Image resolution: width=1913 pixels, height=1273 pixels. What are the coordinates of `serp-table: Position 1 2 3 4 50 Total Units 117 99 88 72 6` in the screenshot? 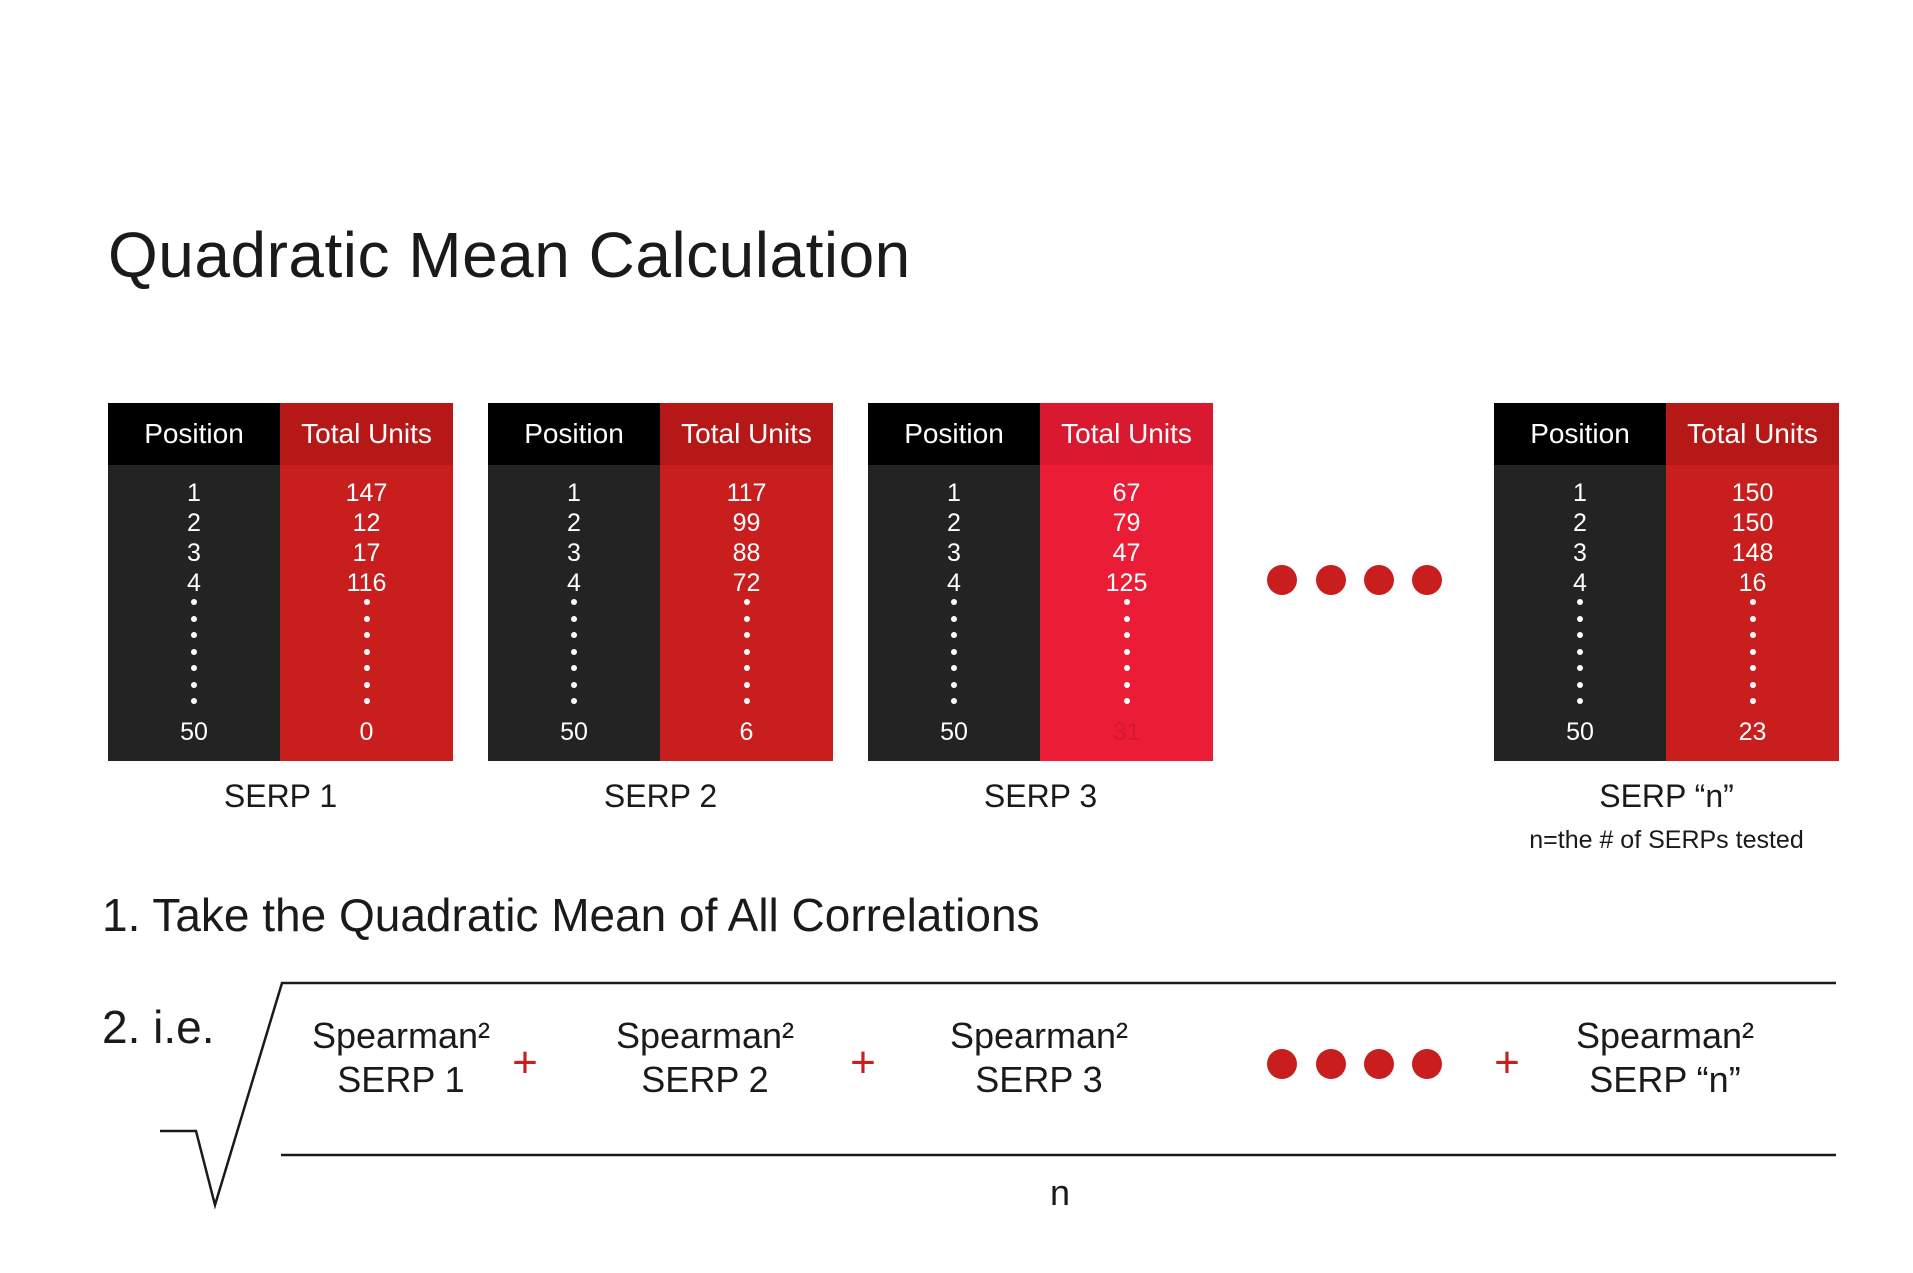 It's located at (660, 582).